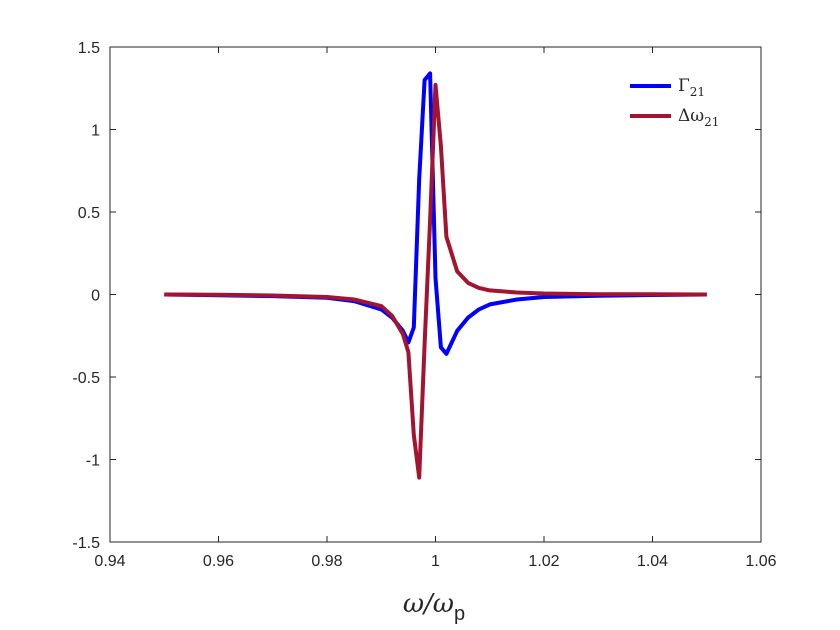 This screenshot has height=630, width=840. What do you see at coordinates (86, 378) in the screenshot?
I see `y-tick-label: -0.5` at bounding box center [86, 378].